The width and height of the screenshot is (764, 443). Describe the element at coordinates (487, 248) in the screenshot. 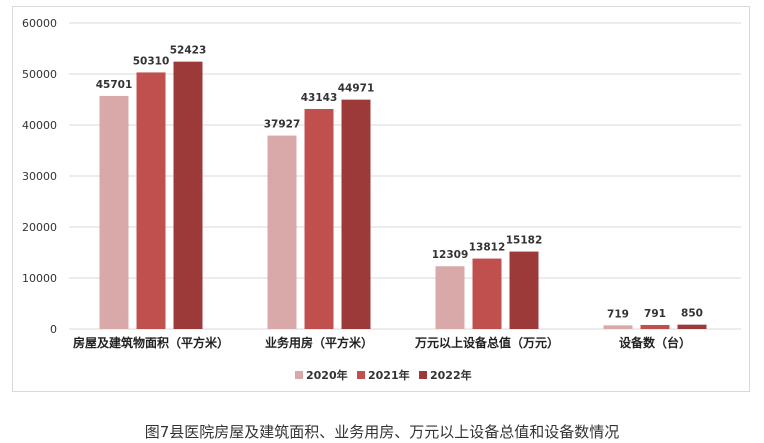

I see `data-label: 13812` at that location.